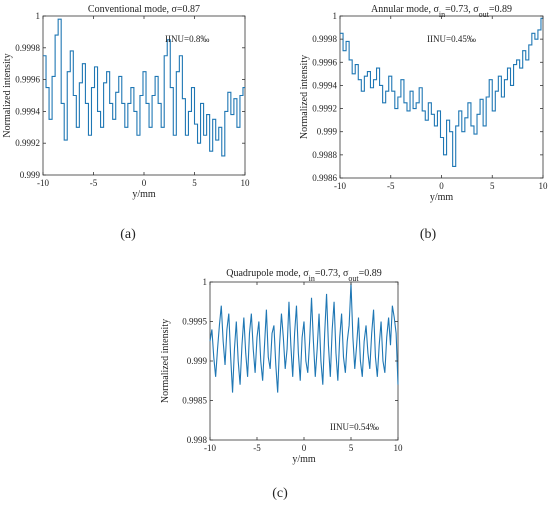 This screenshot has height=507, width=550. Describe the element at coordinates (428, 234) in the screenshot. I see `panel-label: (b)` at that location.